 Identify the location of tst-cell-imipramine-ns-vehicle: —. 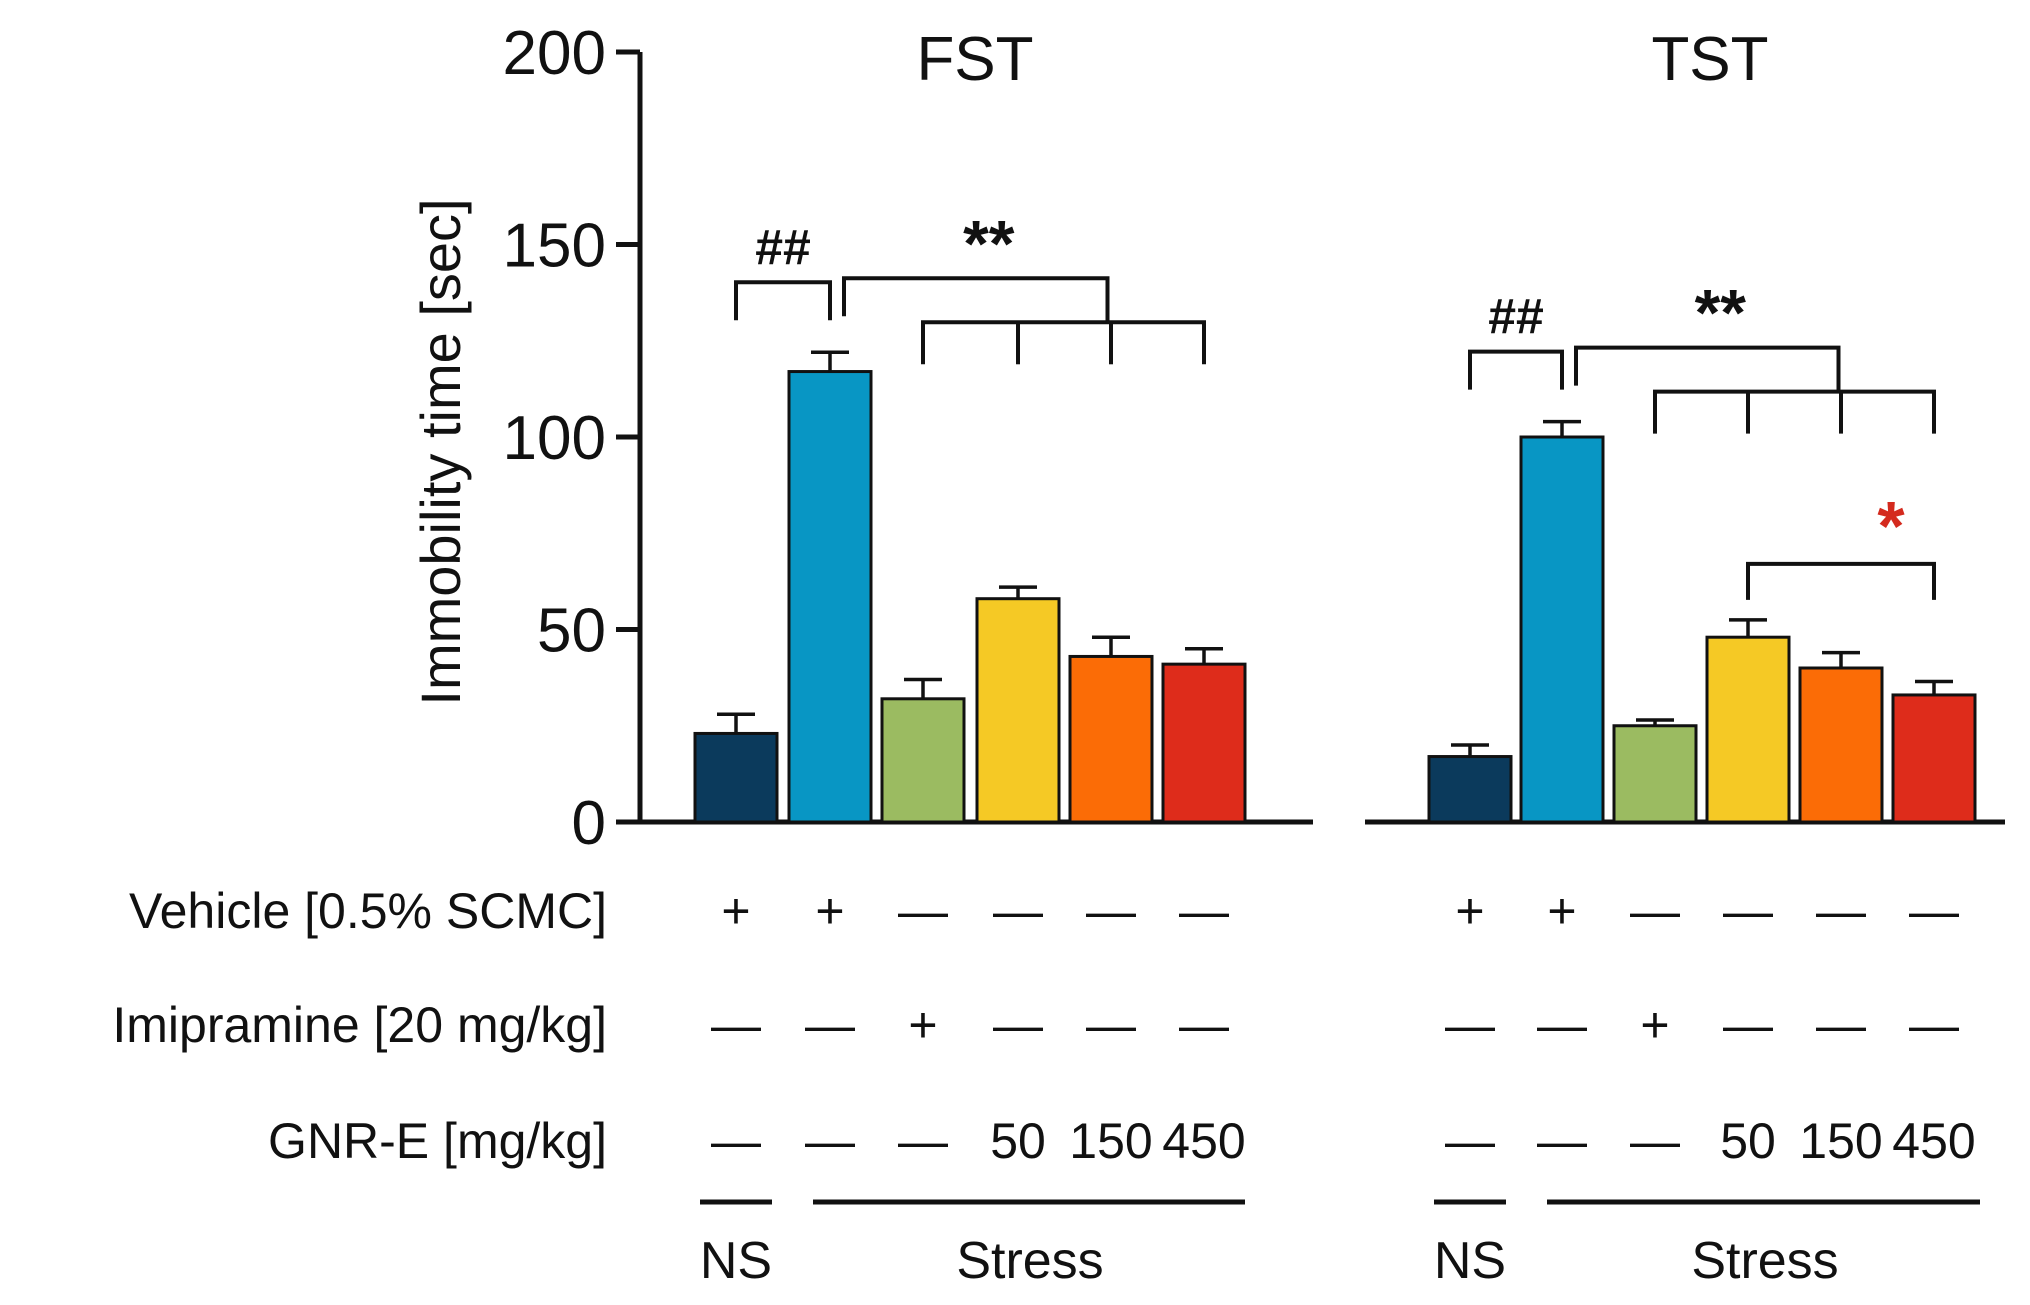
(1470, 1025).